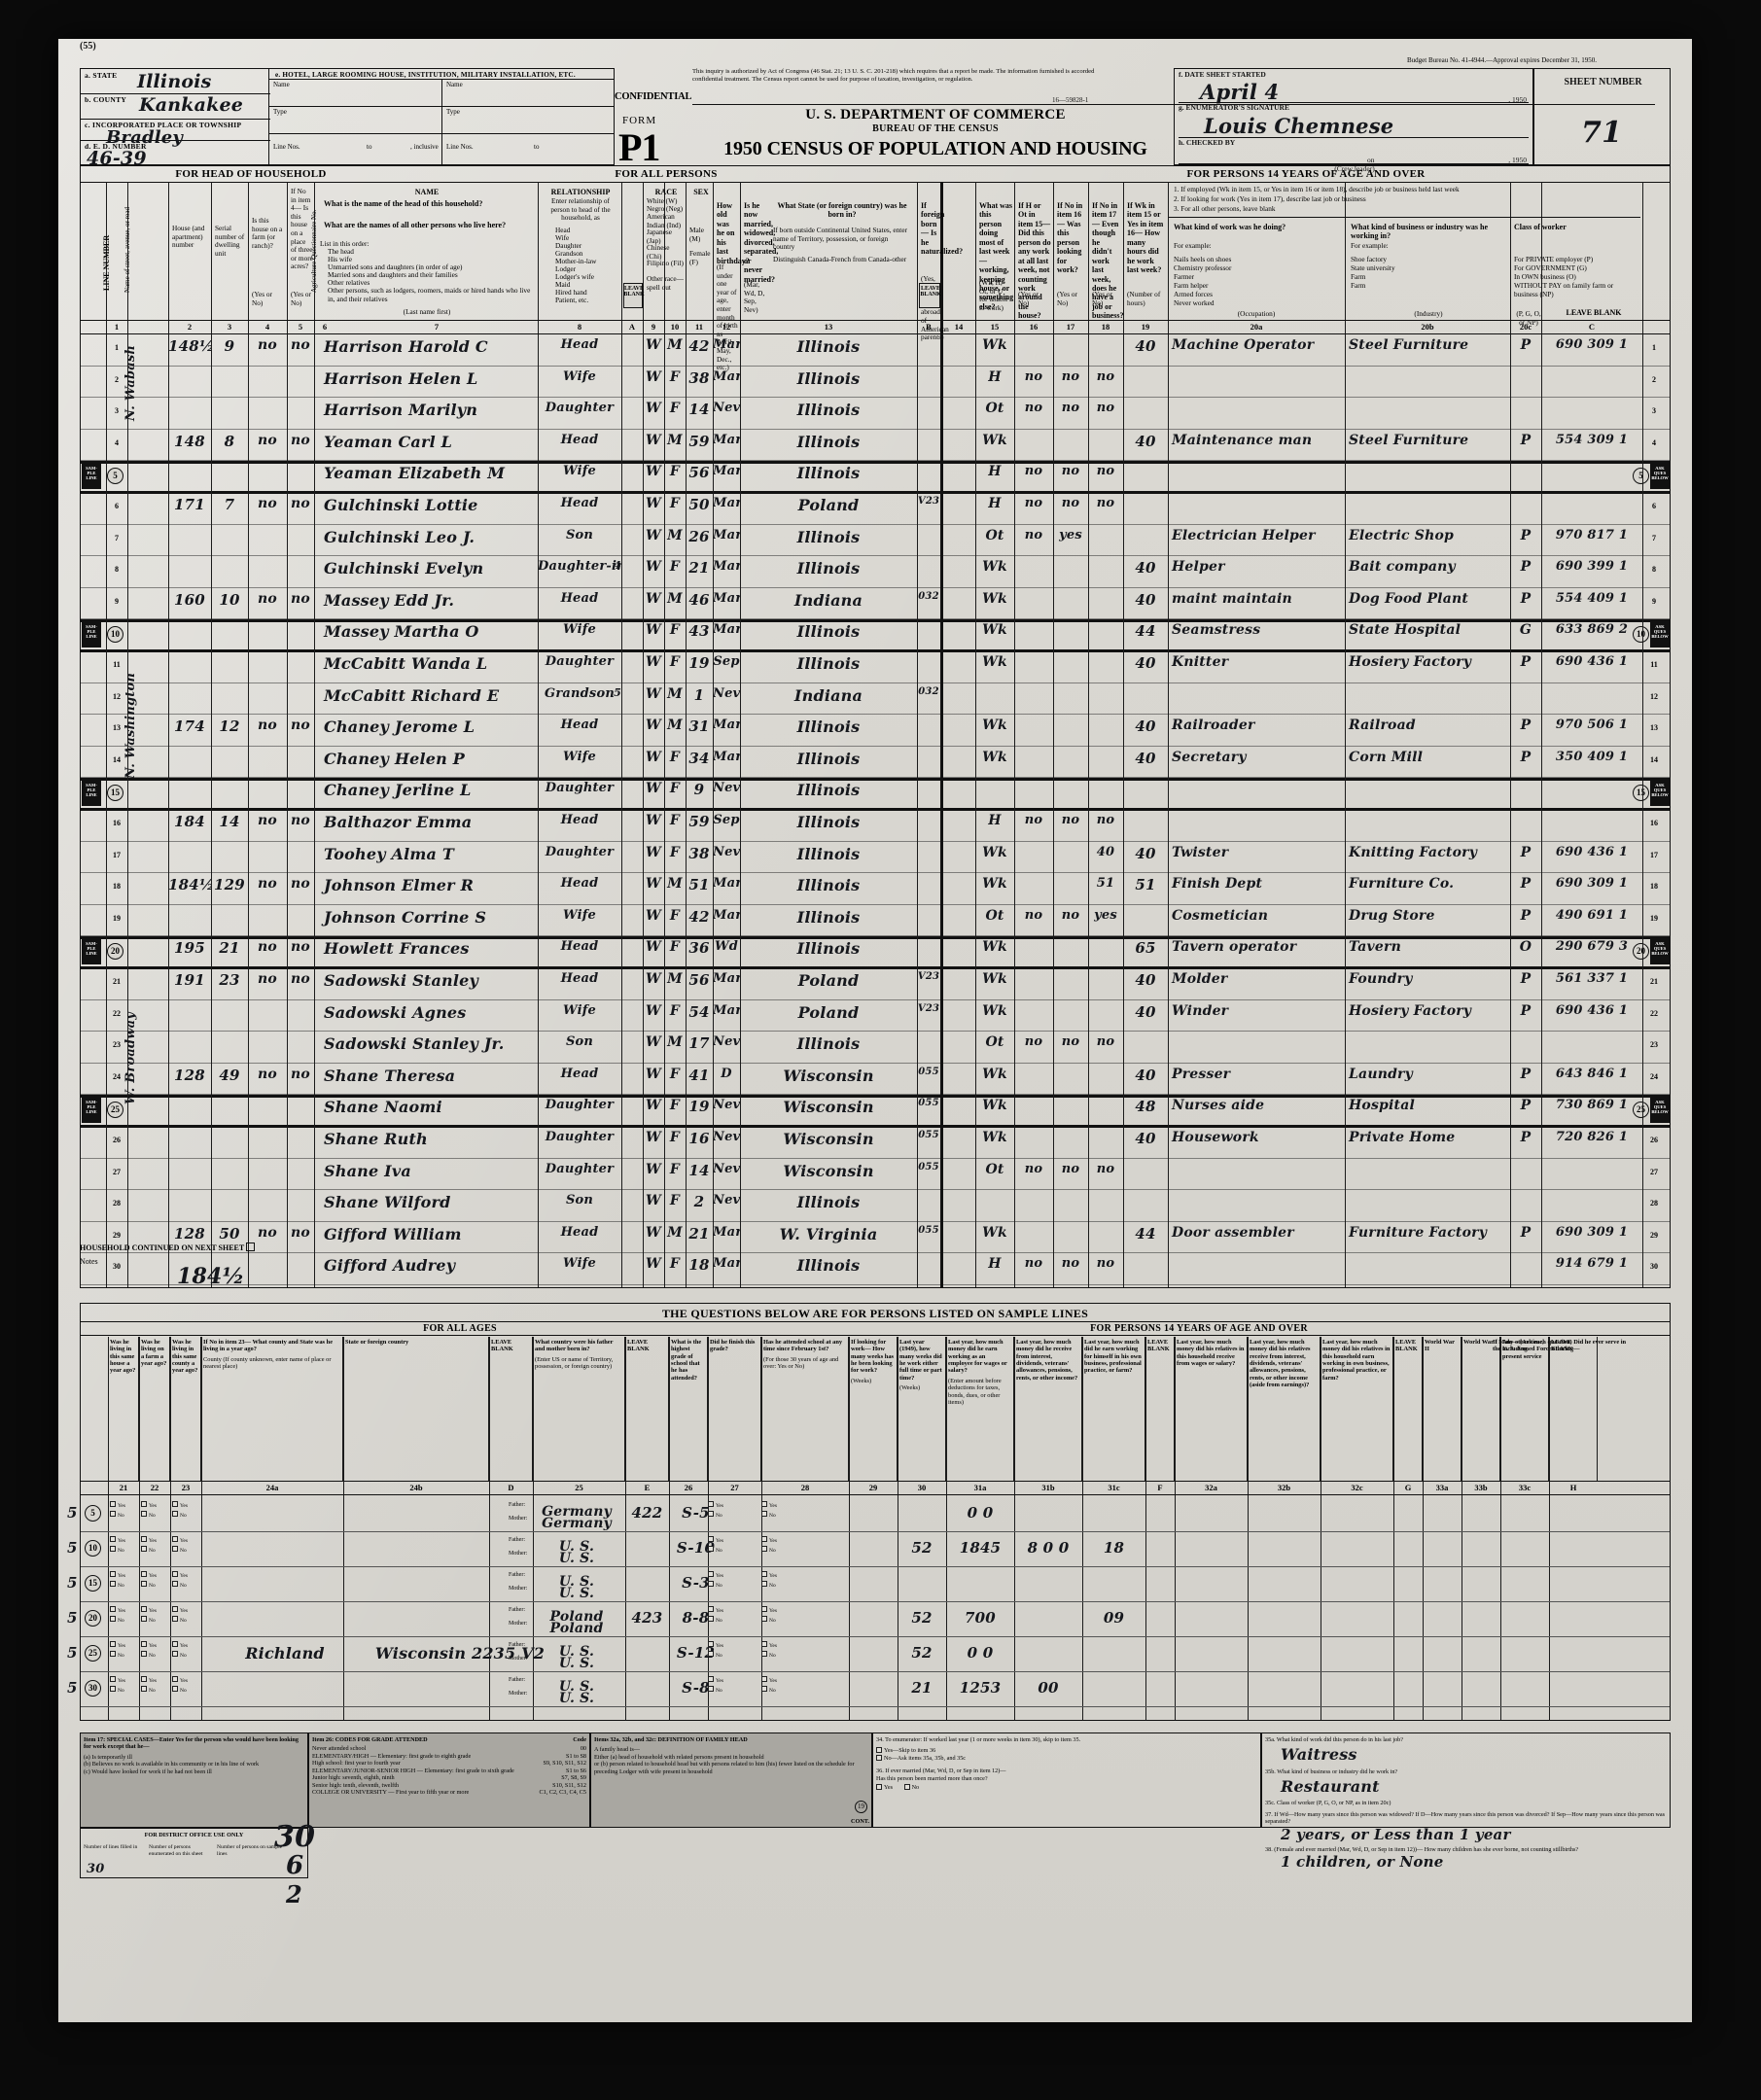  I want to click on race-5: Filipino (Fil), so click(666, 263).